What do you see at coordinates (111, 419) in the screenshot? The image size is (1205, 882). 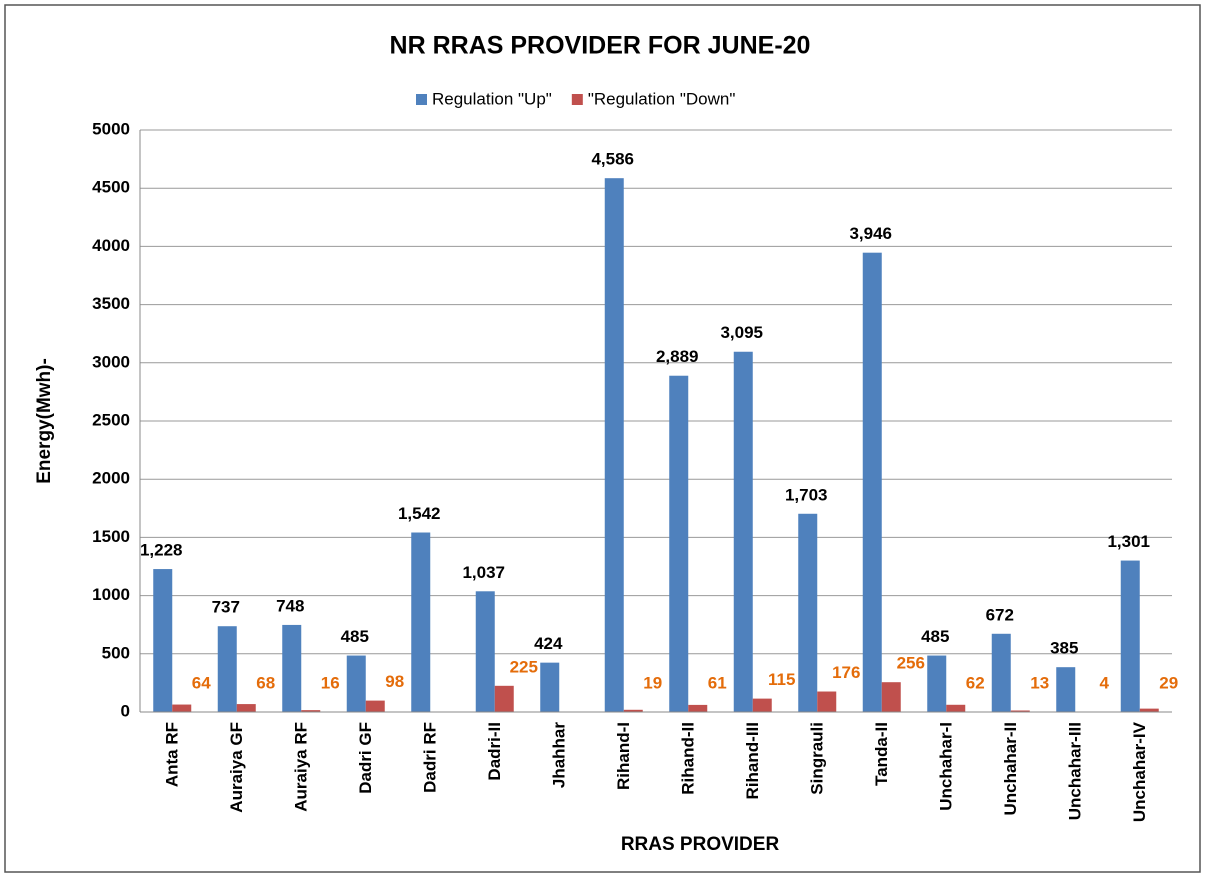 I see `y-tick-label: 2500` at bounding box center [111, 419].